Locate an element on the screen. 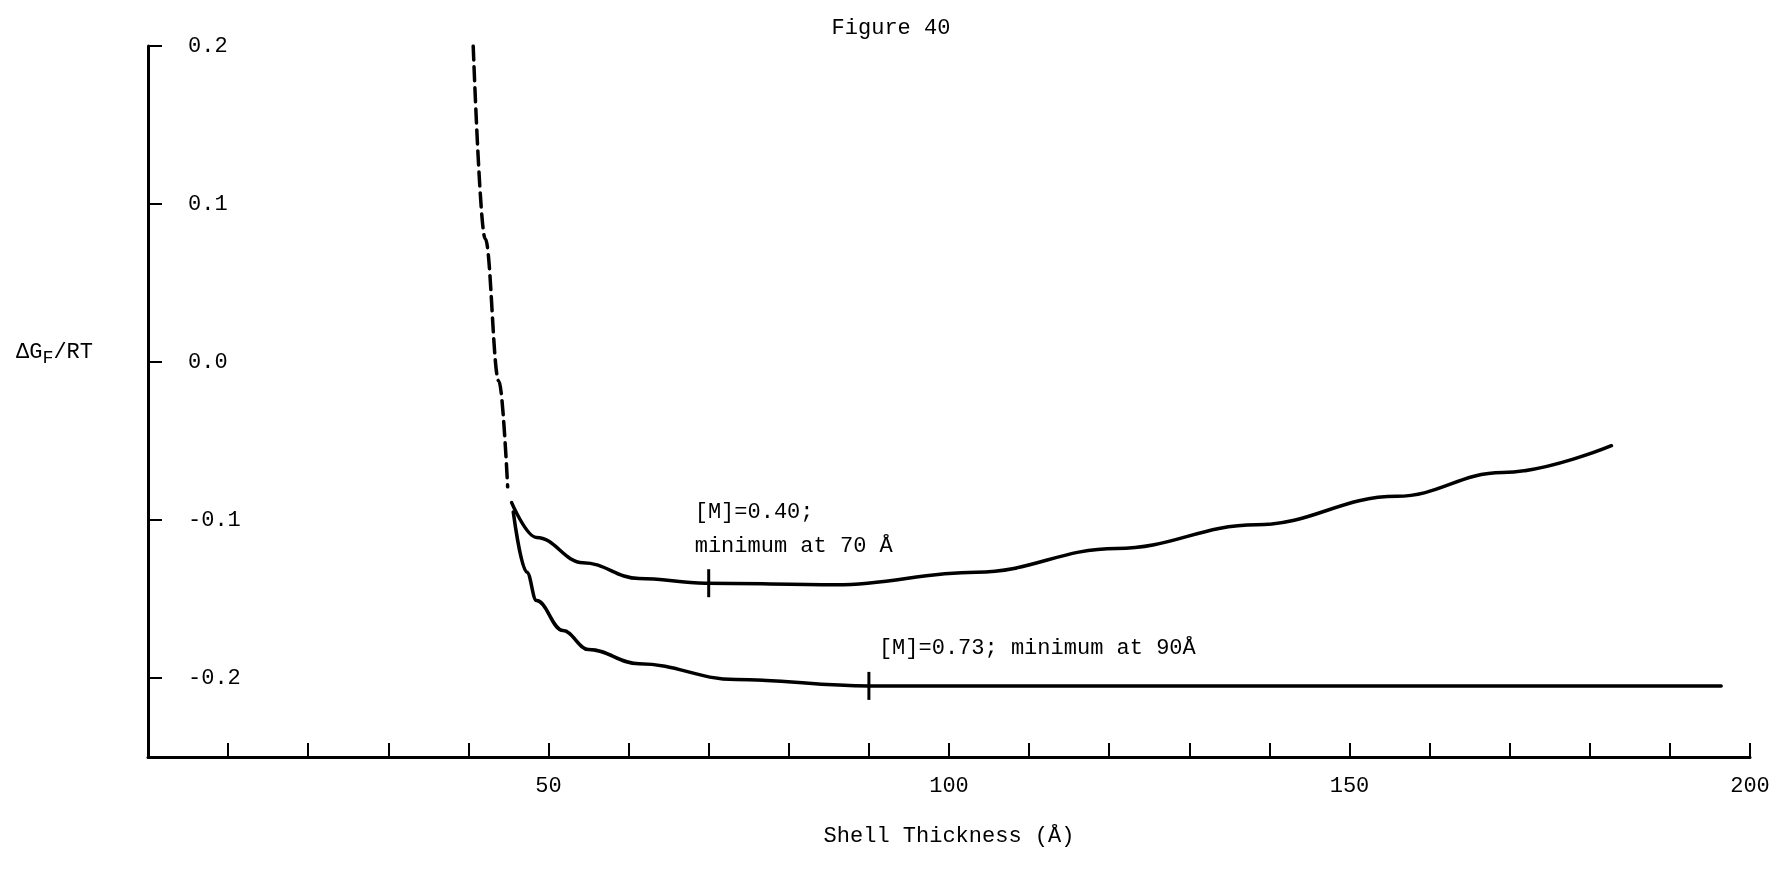  y-tick-label: -0.2 is located at coordinates (214, 678).